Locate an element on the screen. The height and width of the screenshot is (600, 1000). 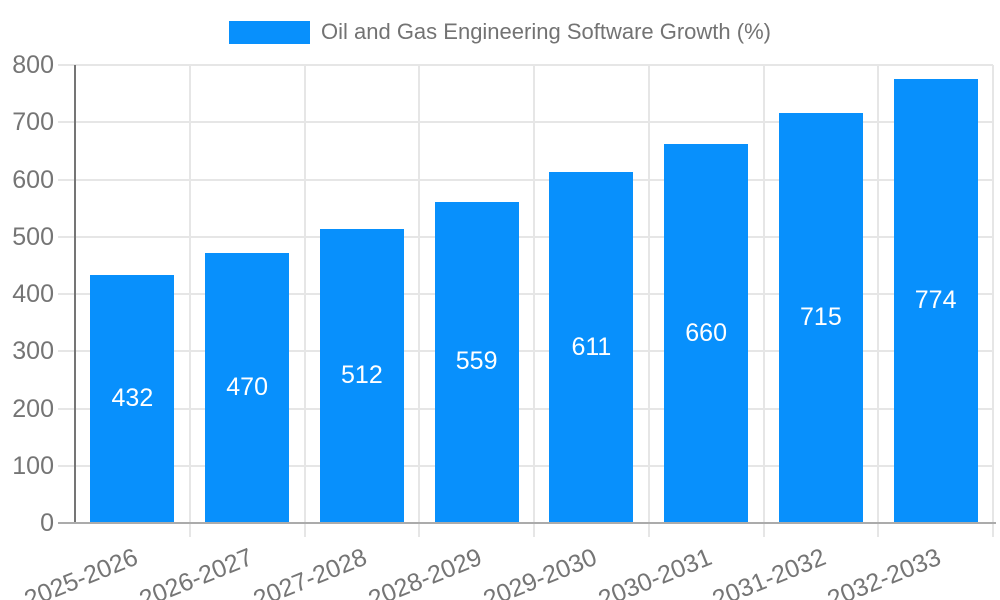
bar: 774 is located at coordinates (935, 300).